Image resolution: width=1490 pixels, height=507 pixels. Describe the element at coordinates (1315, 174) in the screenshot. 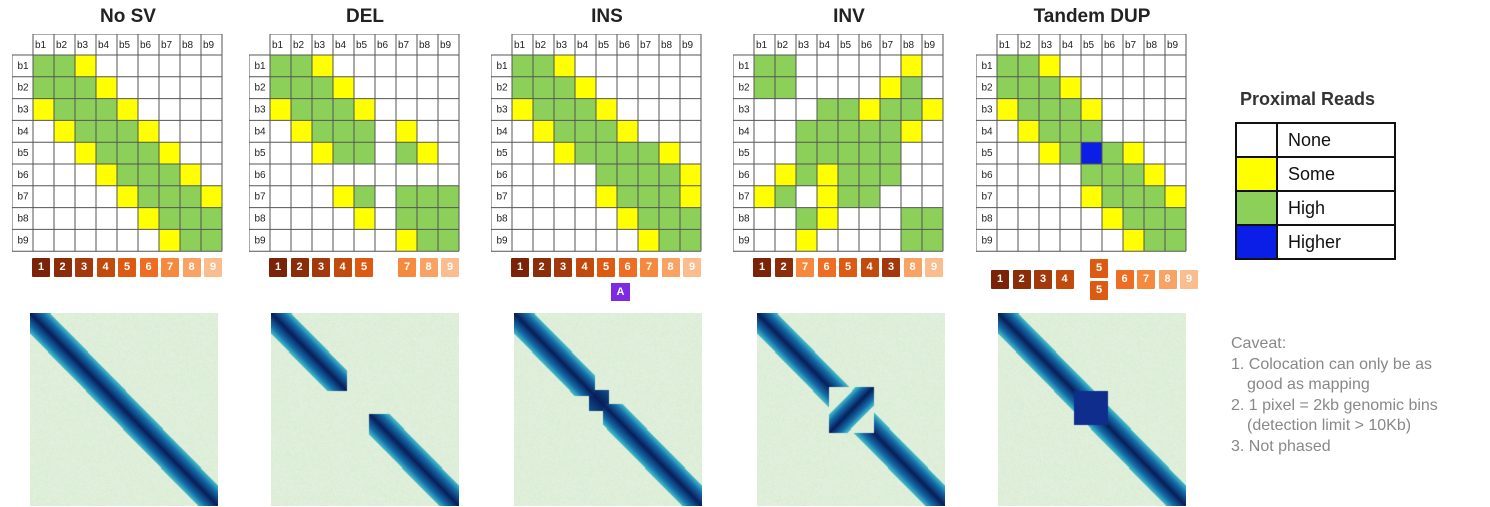

I see `legend-row-some: Some` at that location.